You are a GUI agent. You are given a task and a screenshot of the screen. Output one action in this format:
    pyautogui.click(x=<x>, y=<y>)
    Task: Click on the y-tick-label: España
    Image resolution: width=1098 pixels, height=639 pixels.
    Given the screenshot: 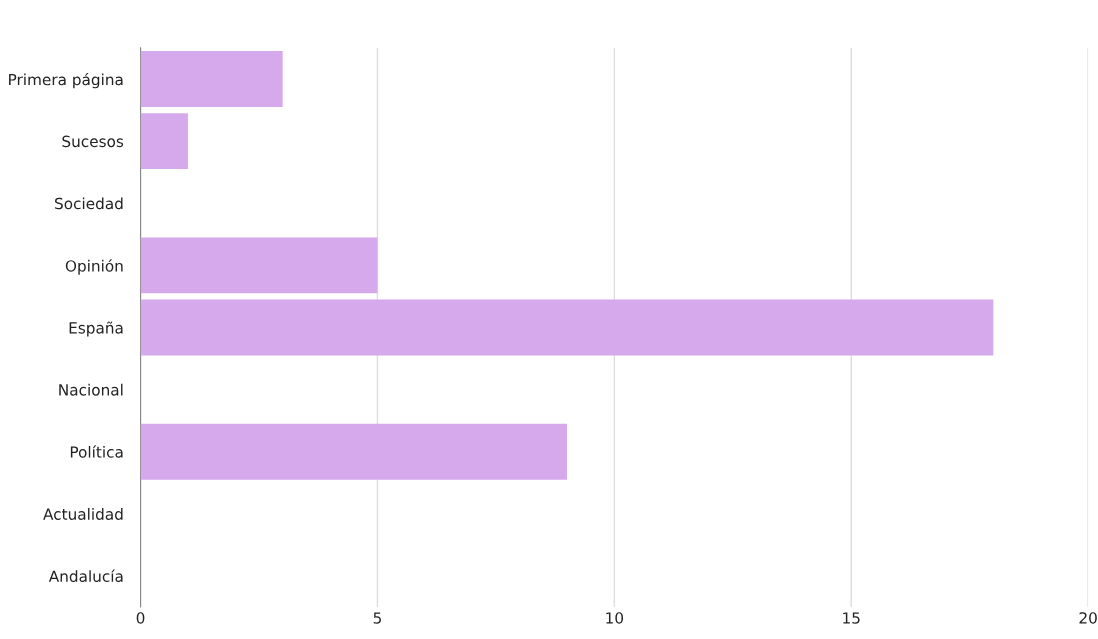 What is the action you would take?
    pyautogui.click(x=96, y=329)
    